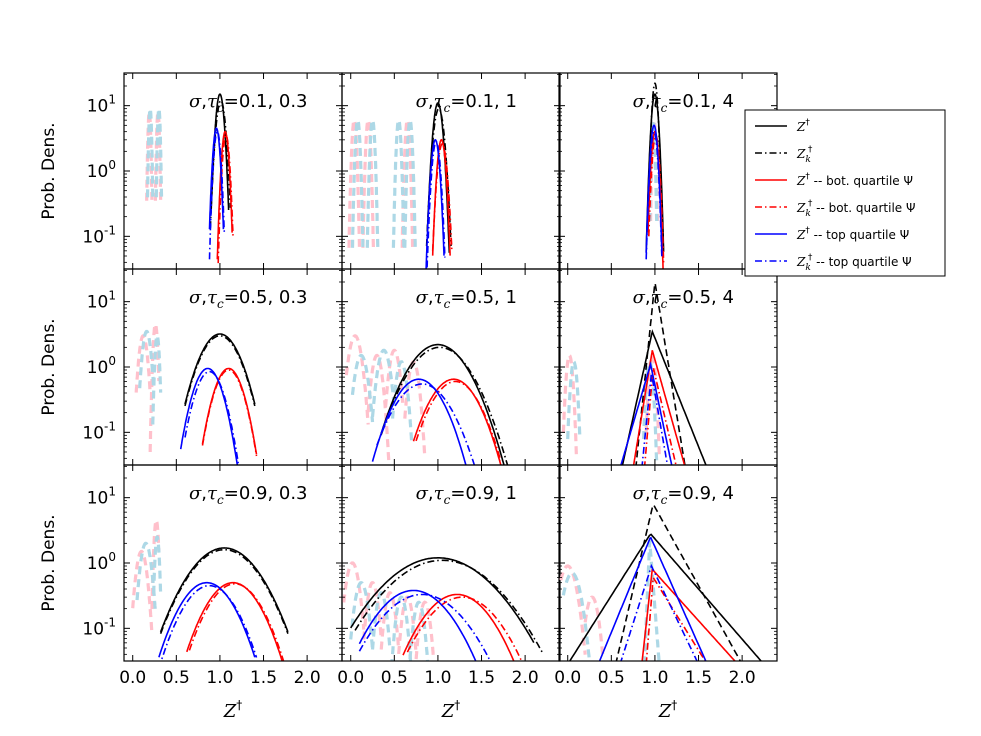 The width and height of the screenshot is (981, 736). I want to click on x-tick-label: 2.0, so click(525, 678).